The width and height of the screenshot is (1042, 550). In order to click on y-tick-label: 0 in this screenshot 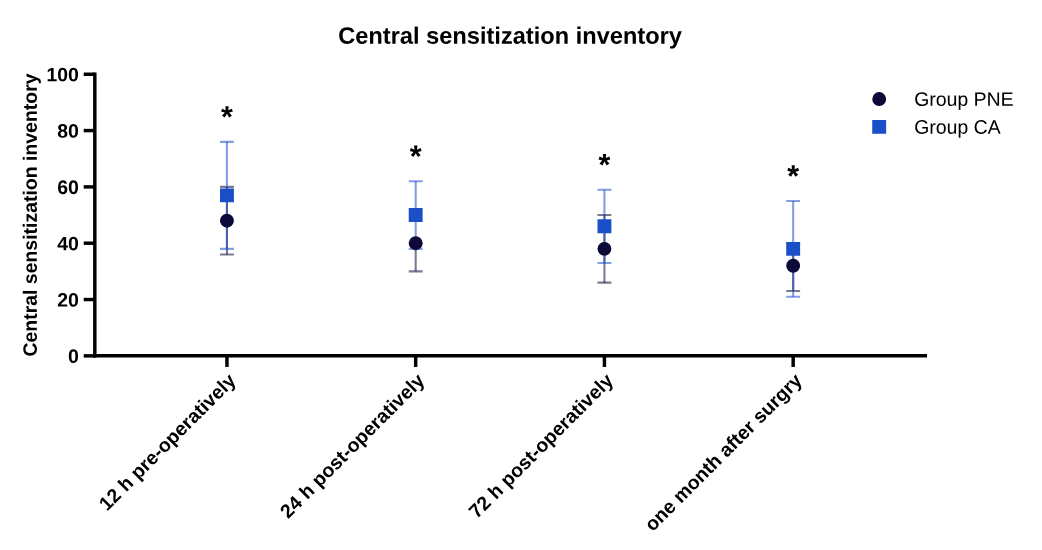, I will do `click(73, 356)`.